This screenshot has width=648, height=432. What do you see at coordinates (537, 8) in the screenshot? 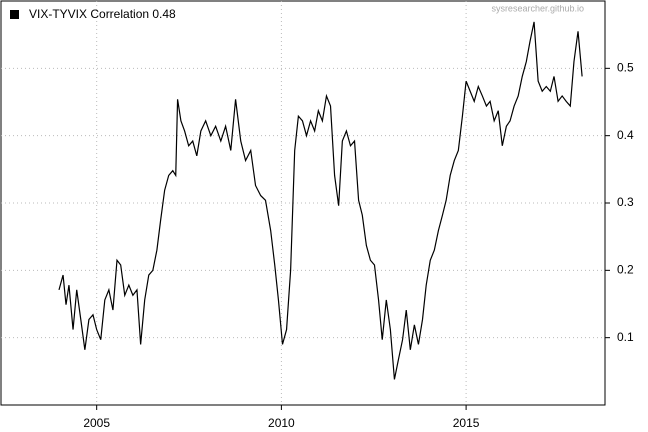
I see `watermark: sysresearcher.github.io` at bounding box center [537, 8].